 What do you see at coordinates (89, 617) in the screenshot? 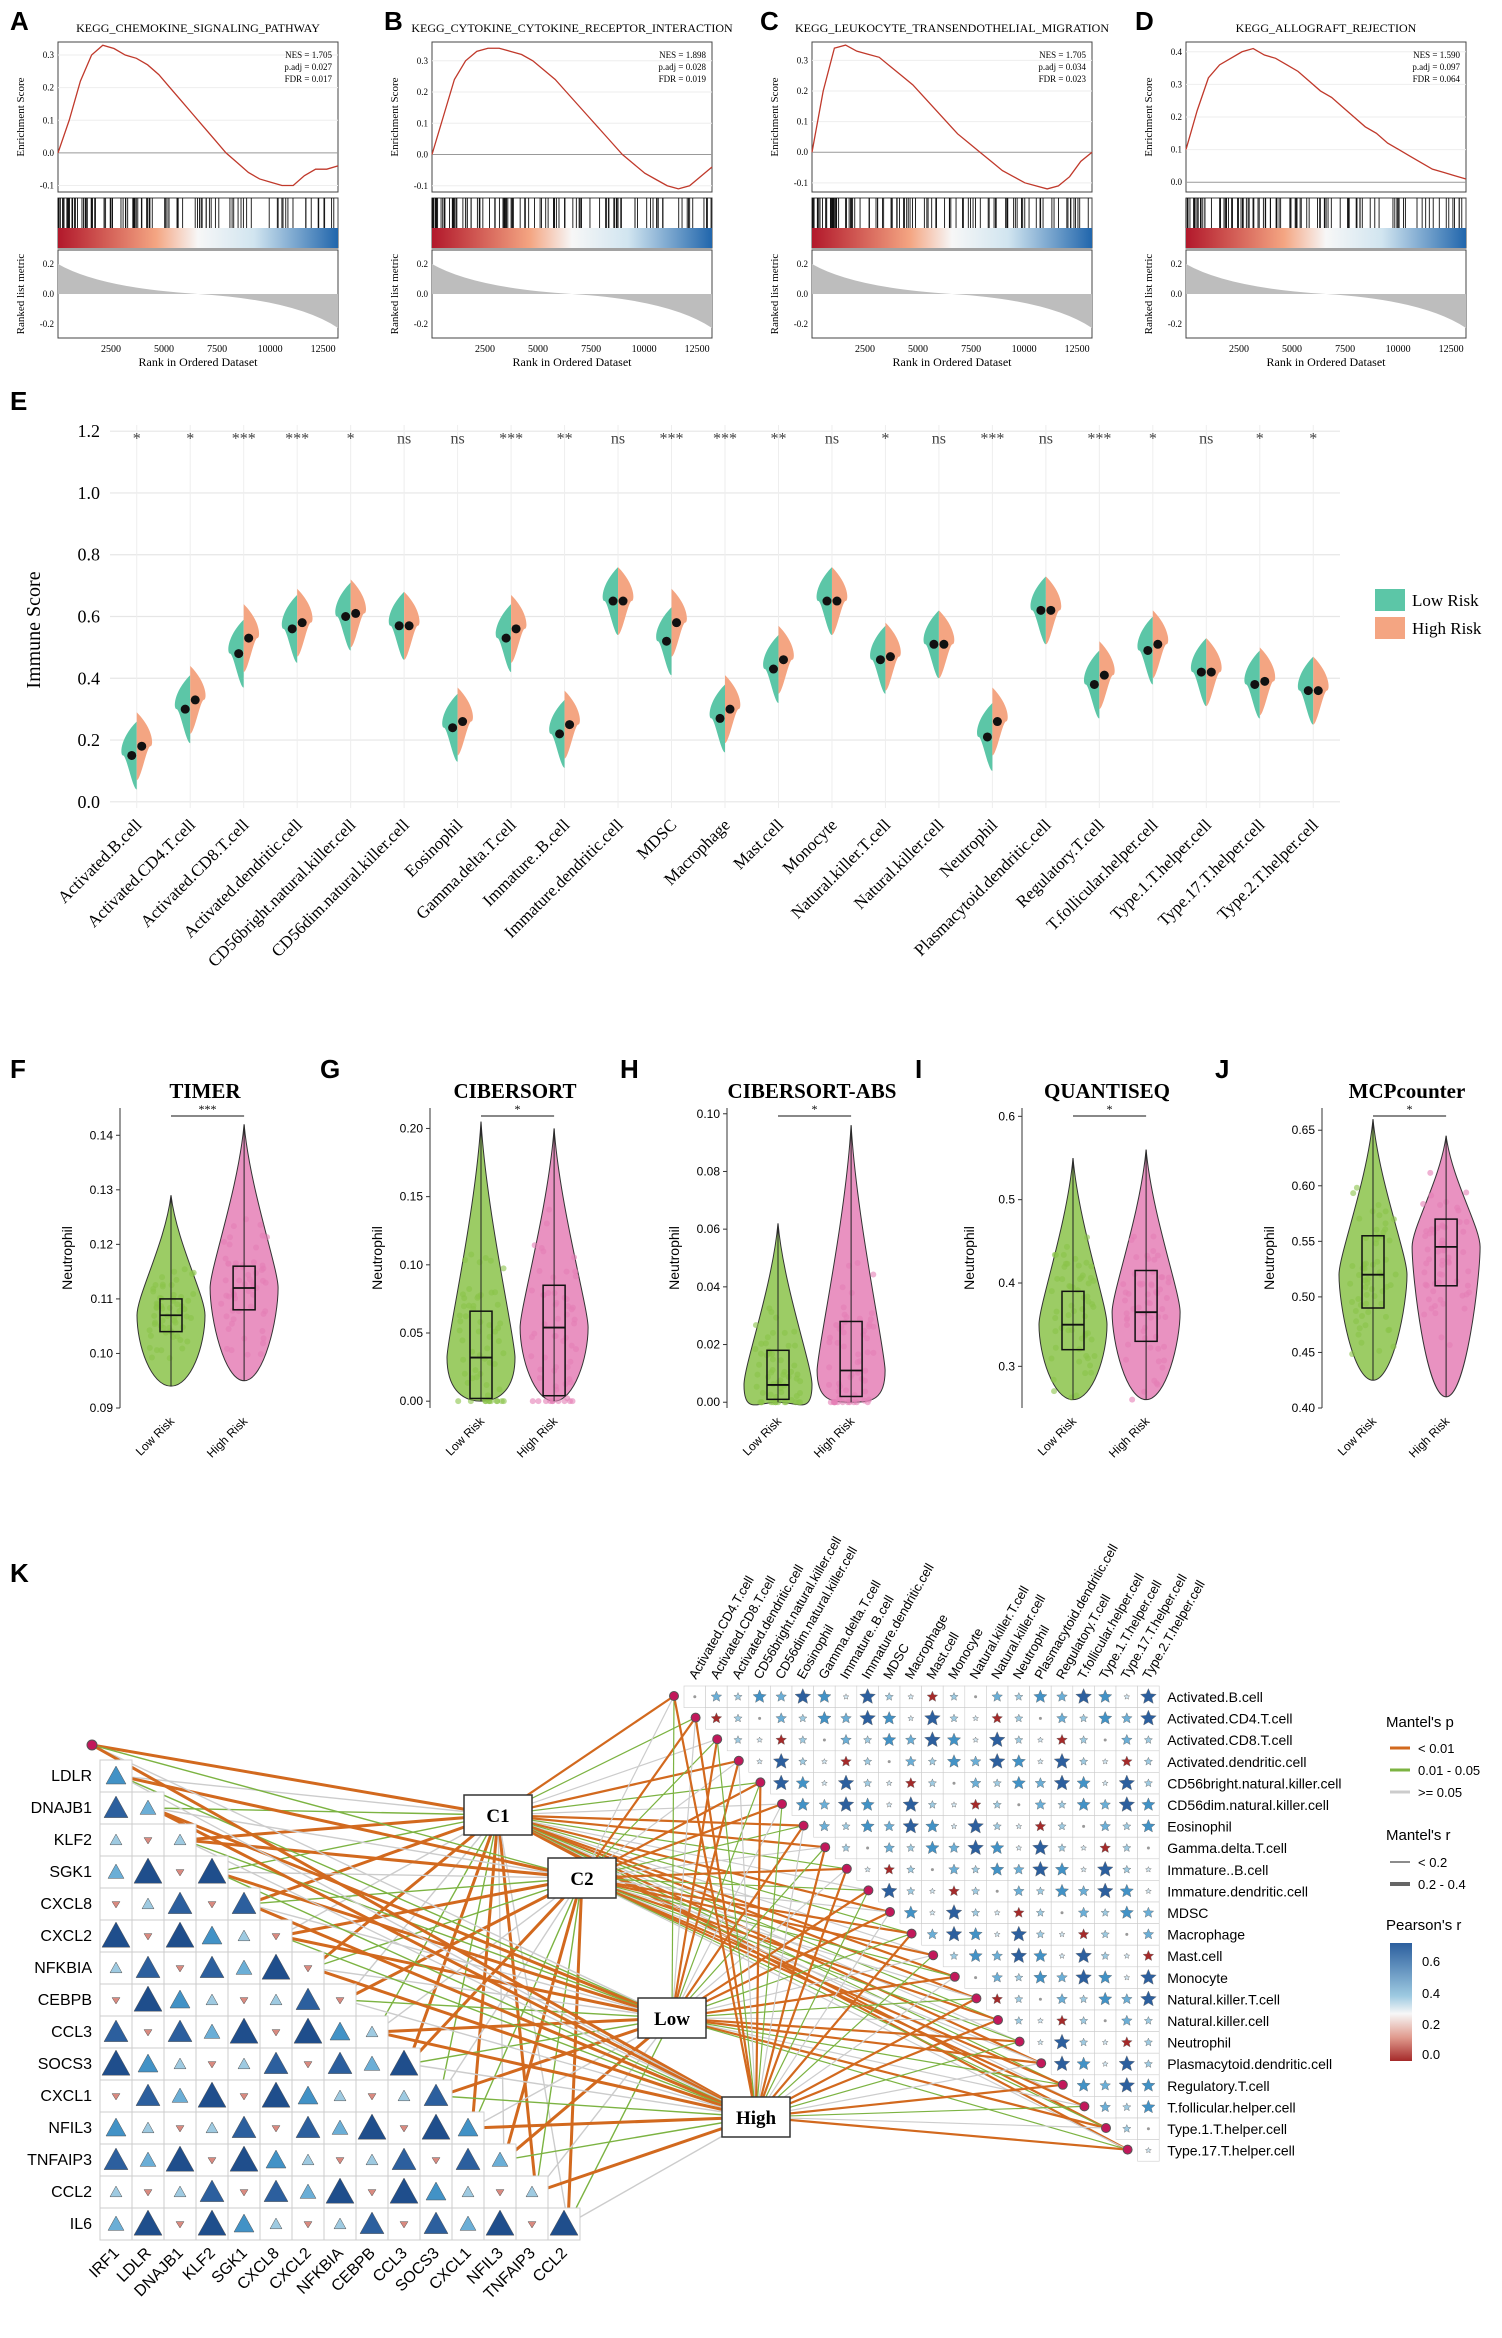
I see `y-tick-label: 0.6` at bounding box center [89, 617].